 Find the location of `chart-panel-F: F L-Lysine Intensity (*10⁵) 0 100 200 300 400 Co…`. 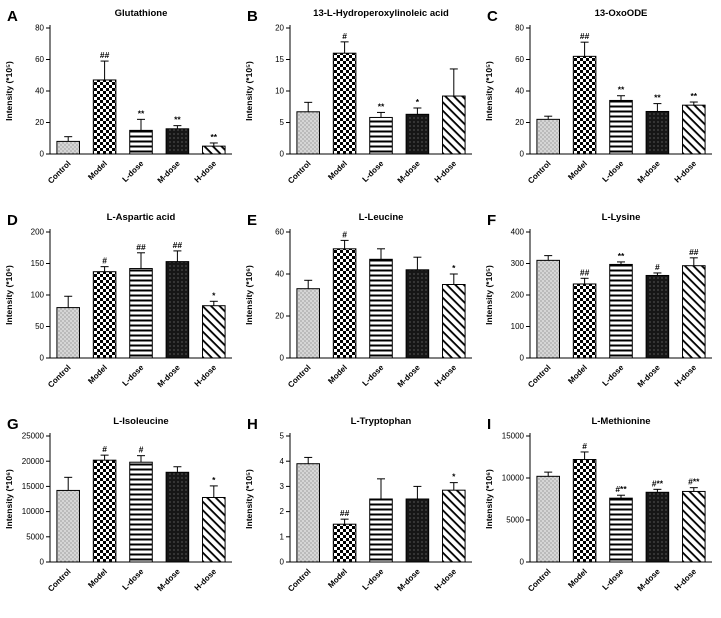

chart-panel-F: F L-Lysine Intensity (*10⁵) 0 100 200 300 400 Co… is located at coordinates (602, 308).